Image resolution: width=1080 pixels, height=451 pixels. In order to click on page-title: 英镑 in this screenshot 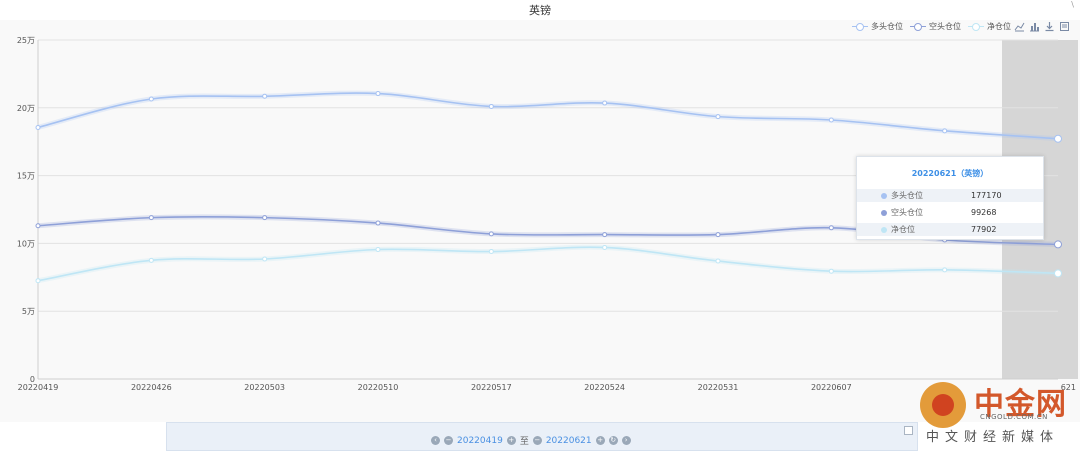, I will do `click(540, 10)`.